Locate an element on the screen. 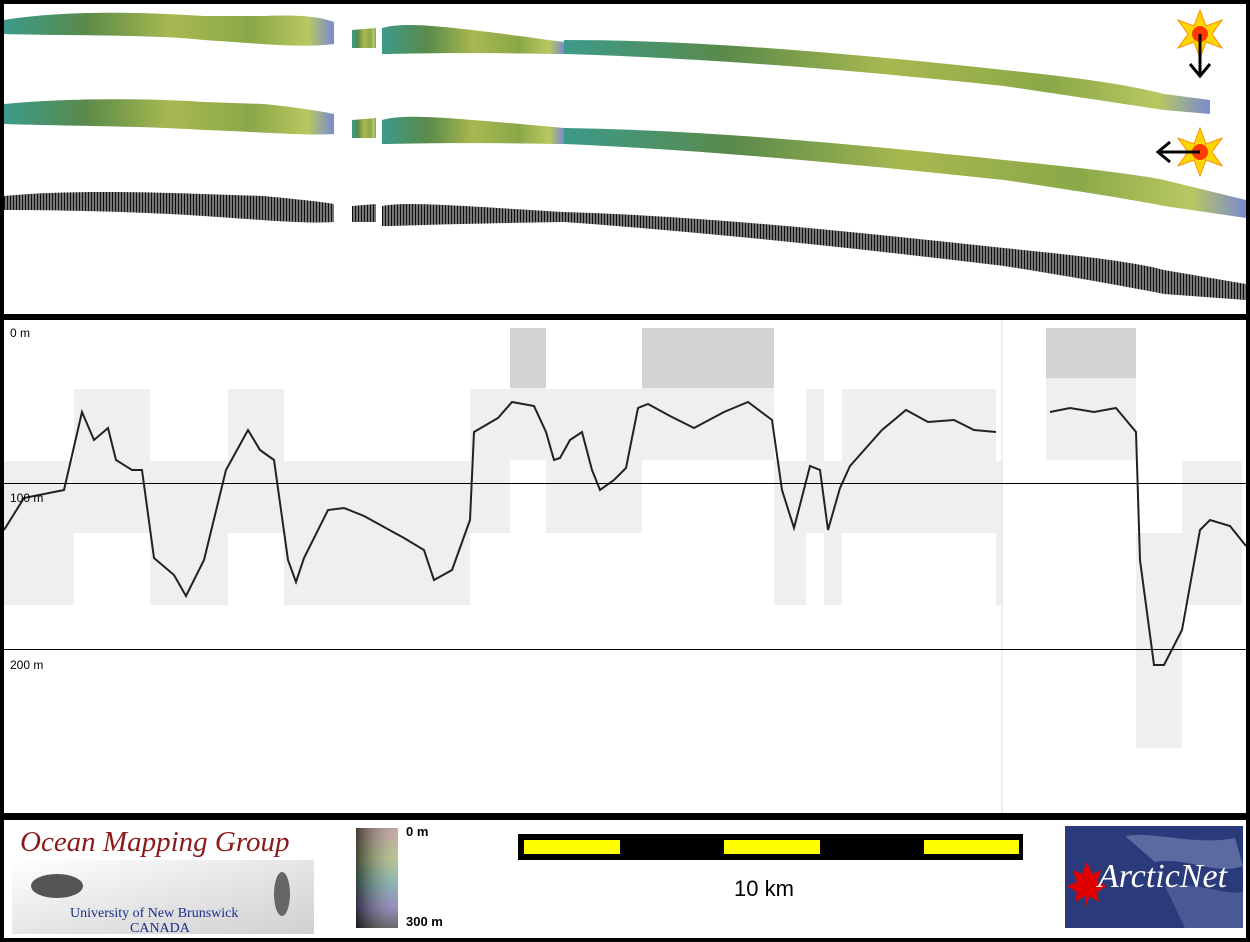 This screenshot has width=1250, height=942. depth-label-0: 0 m is located at coordinates (20, 333).